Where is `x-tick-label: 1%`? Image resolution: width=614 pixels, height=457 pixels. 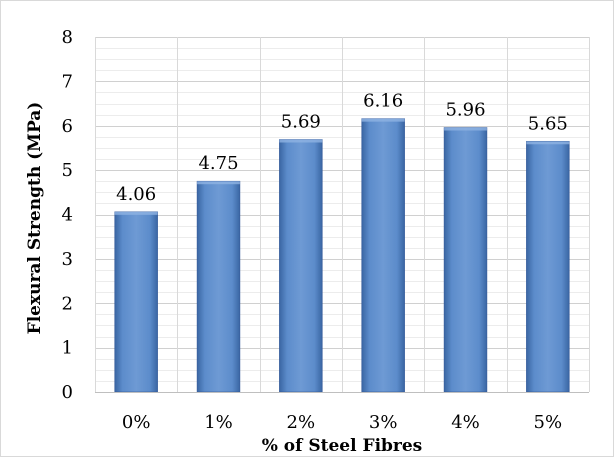 x-tick-label: 1% is located at coordinates (218, 422).